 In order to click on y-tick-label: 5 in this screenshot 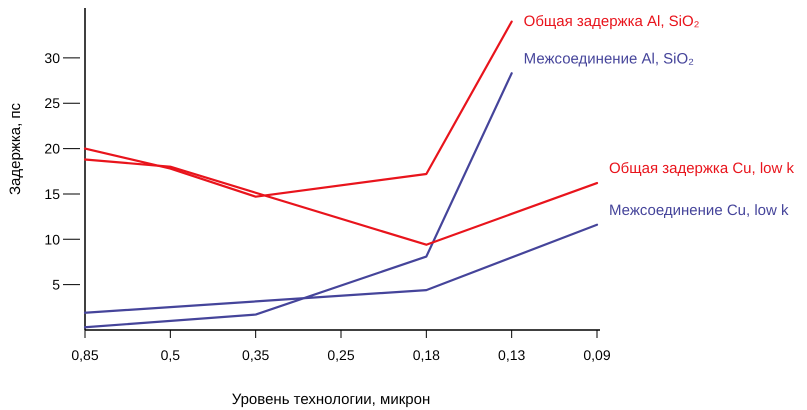, I will do `click(56, 284)`.